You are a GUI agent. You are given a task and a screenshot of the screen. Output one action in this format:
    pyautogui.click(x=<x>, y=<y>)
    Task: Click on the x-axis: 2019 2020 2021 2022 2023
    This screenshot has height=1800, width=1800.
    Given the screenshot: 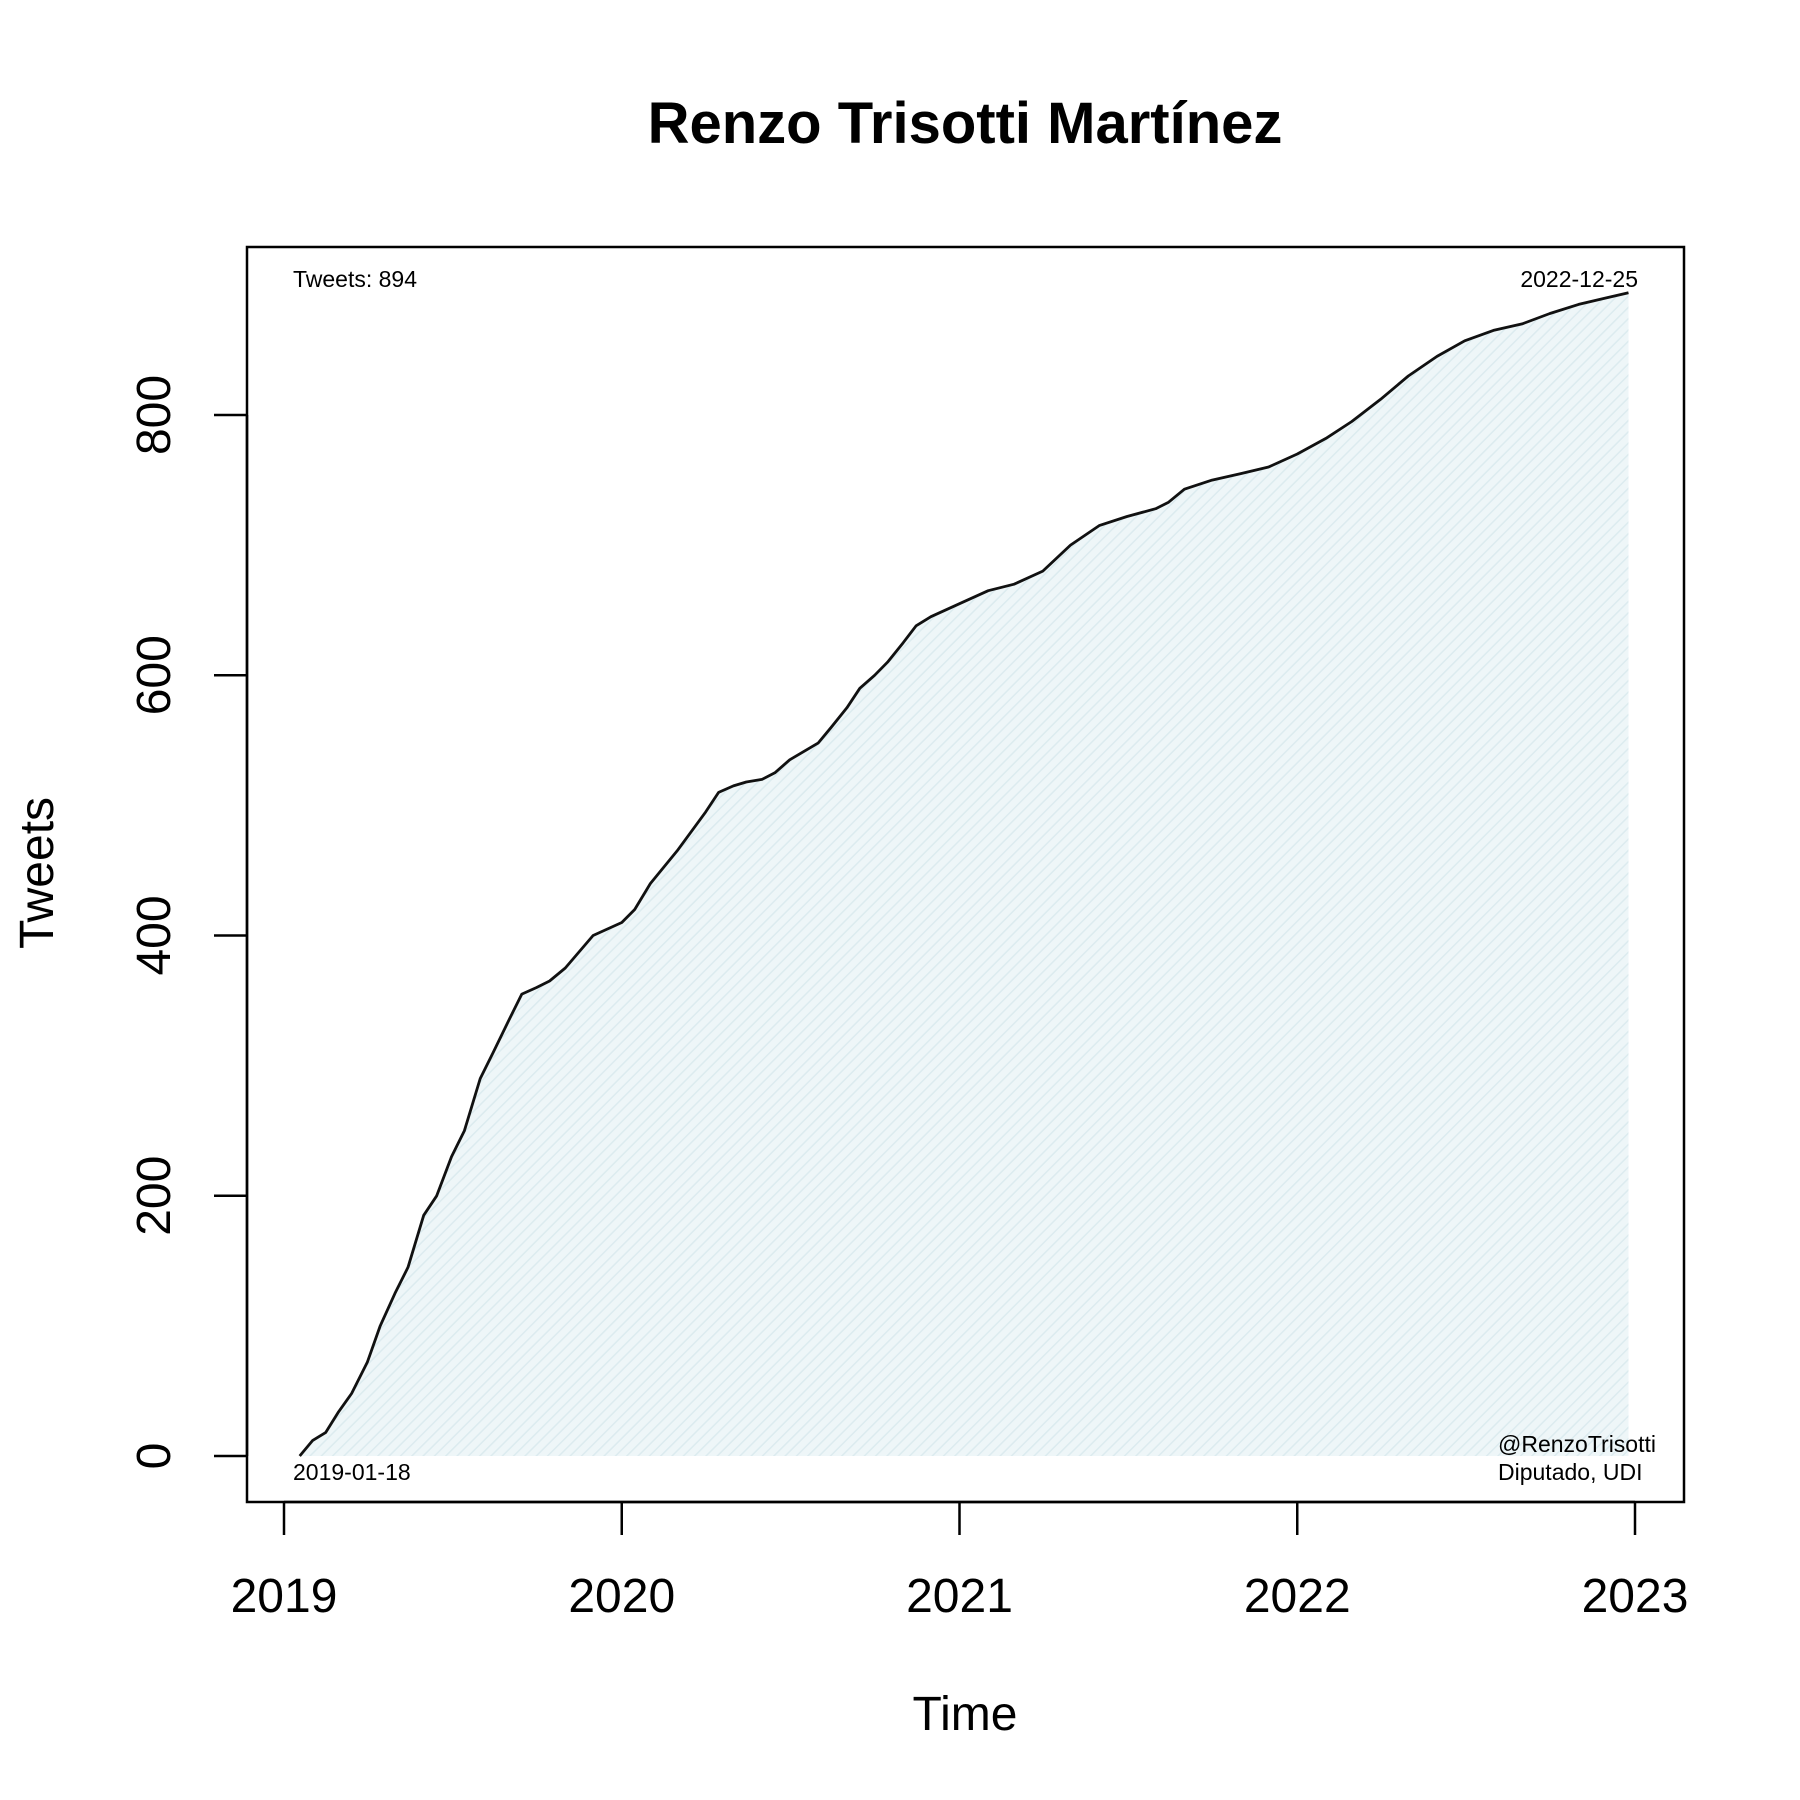 What is the action you would take?
    pyautogui.click(x=960, y=1561)
    